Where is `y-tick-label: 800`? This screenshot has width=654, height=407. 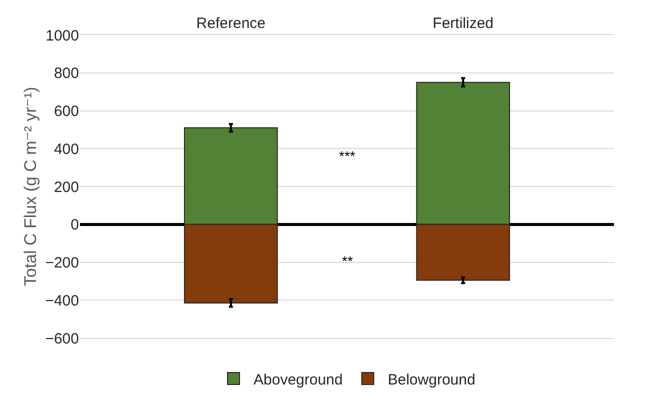 y-tick-label: 800 is located at coordinates (66, 73).